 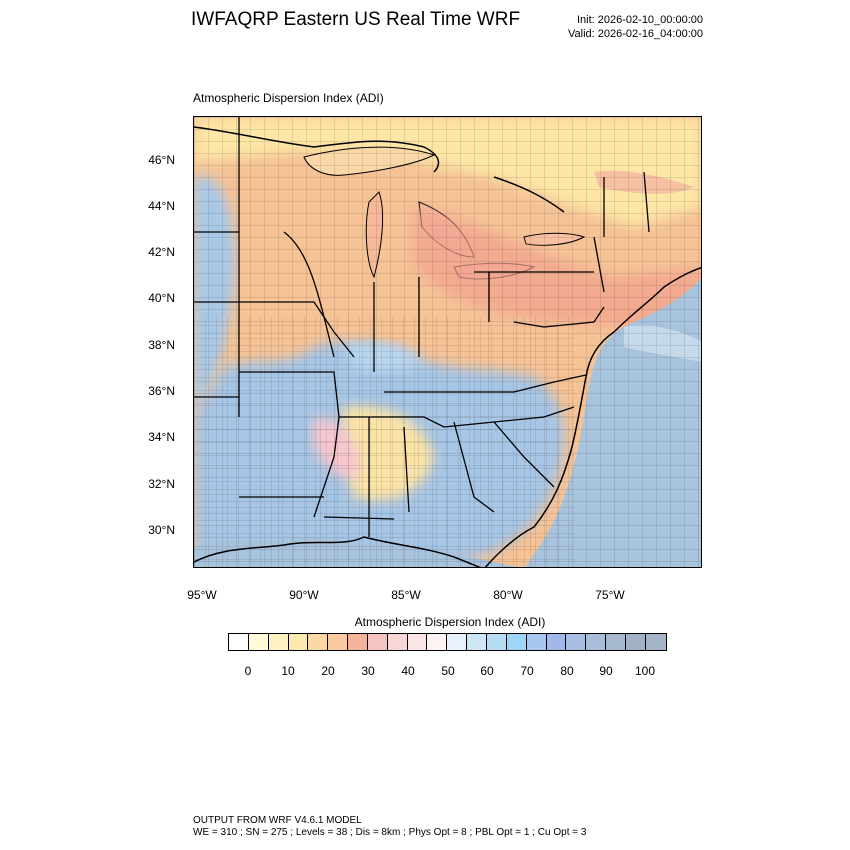 I want to click on colorbar-tick: 100, so click(x=645, y=671).